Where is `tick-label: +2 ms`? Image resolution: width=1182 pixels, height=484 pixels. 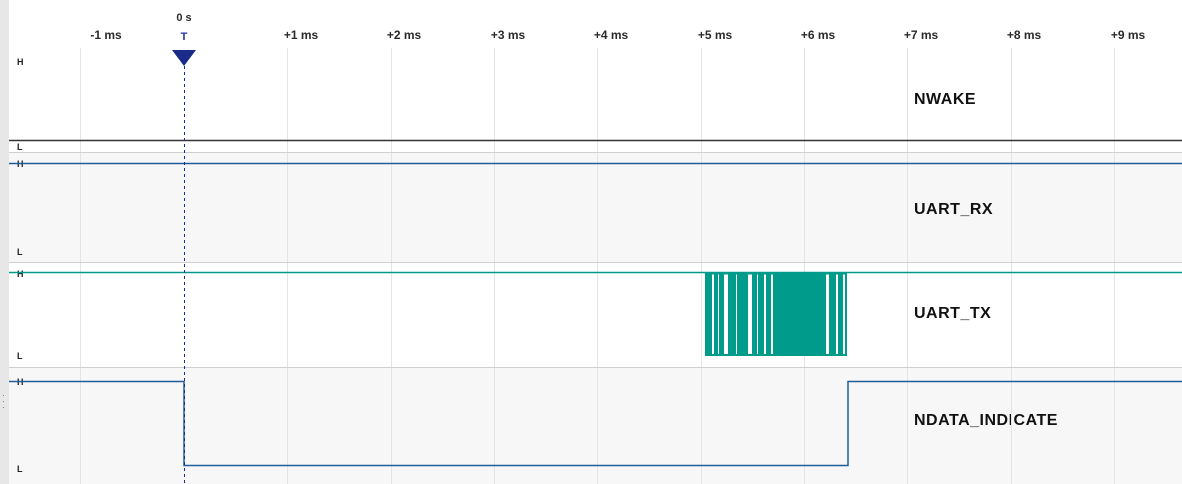
tick-label: +2 ms is located at coordinates (404, 35).